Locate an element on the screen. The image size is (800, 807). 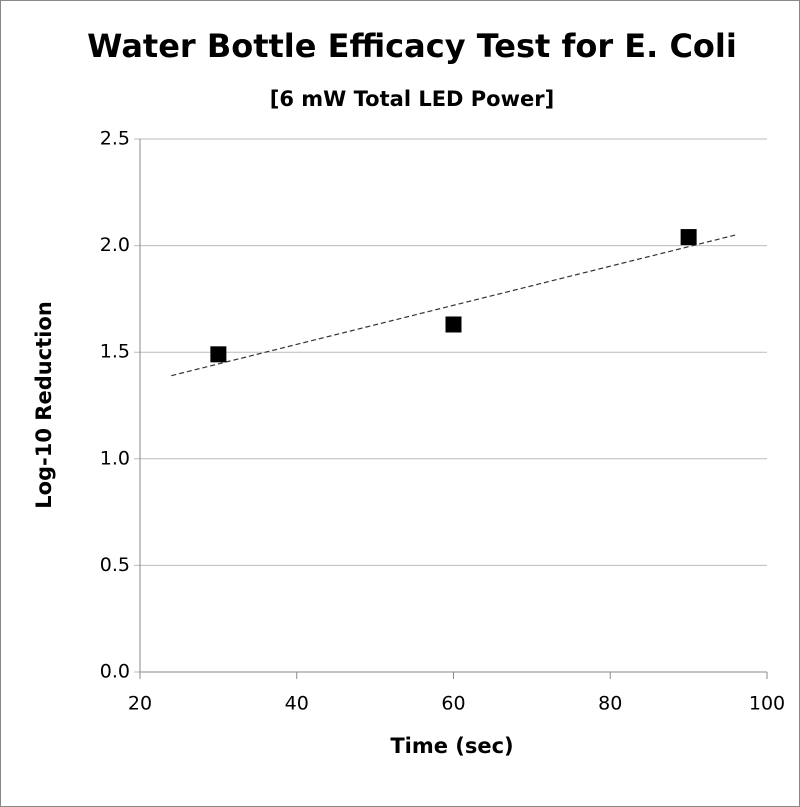
x-tick-label: 60 is located at coordinates (453, 704).